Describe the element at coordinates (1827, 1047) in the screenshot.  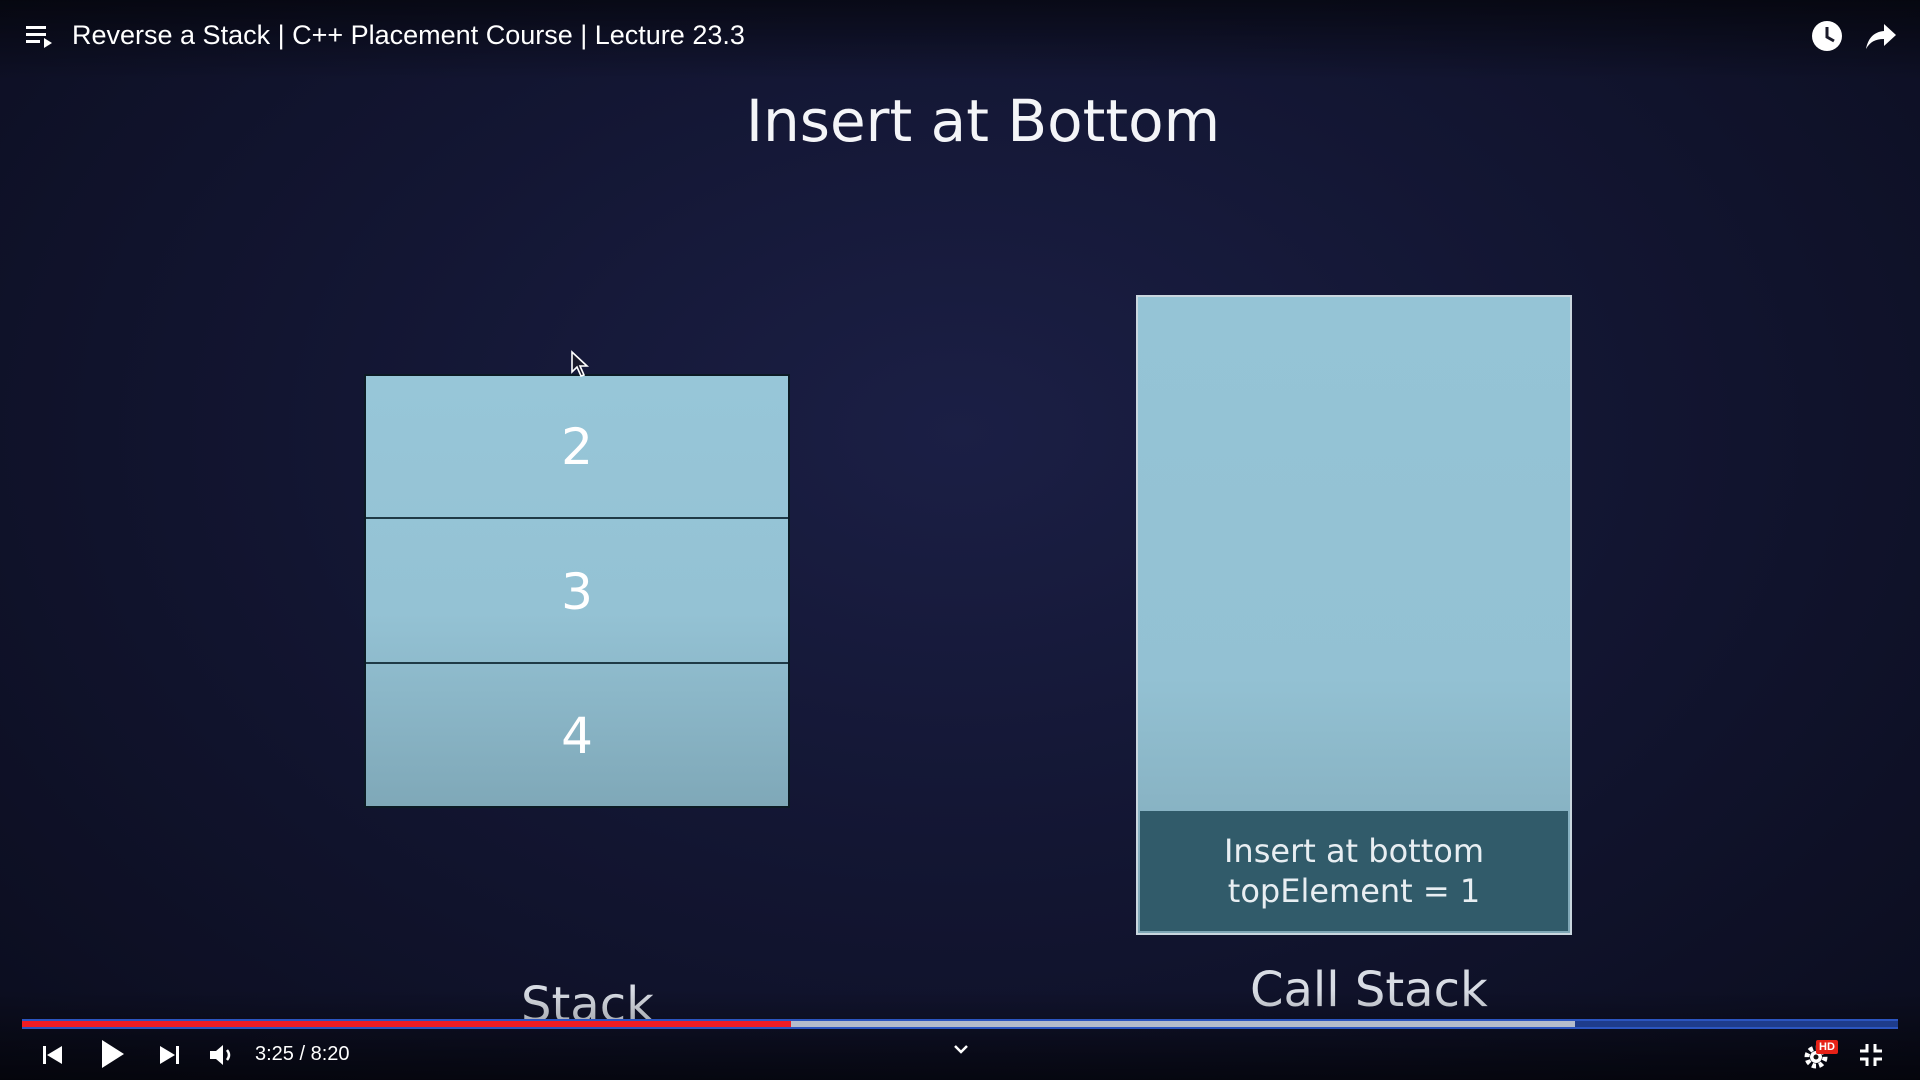
I see `hd-badge: HD` at that location.